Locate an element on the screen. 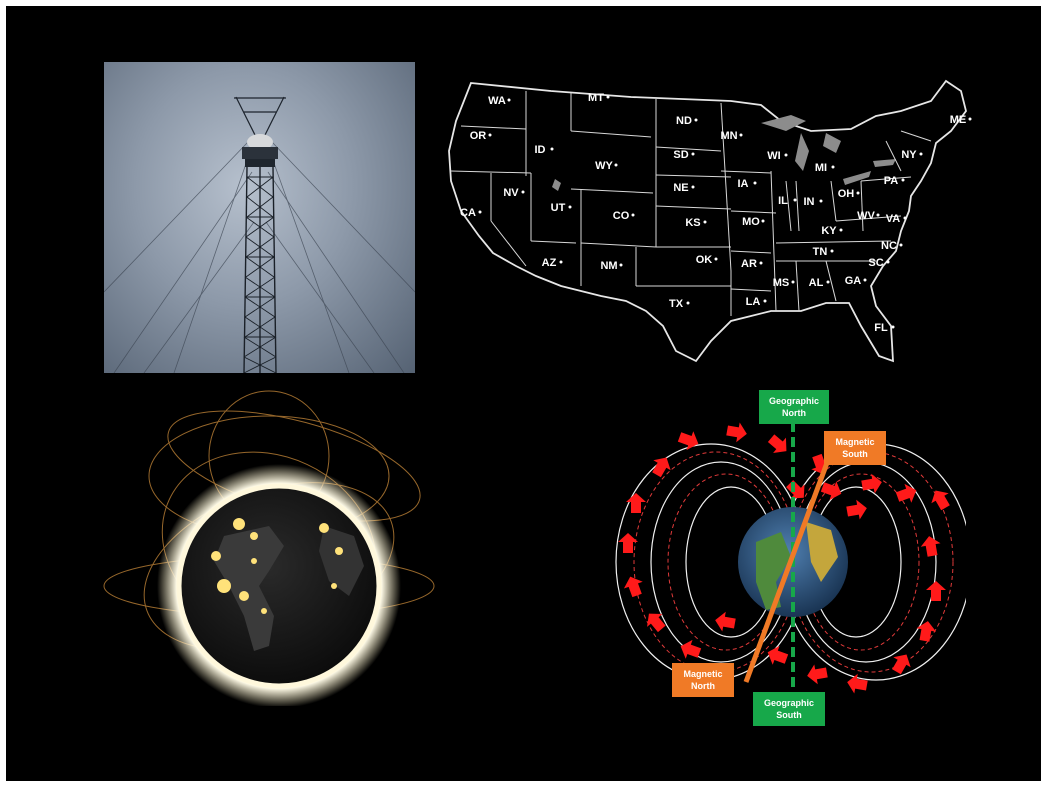  state-label-oh: OH is located at coordinates (846, 194).